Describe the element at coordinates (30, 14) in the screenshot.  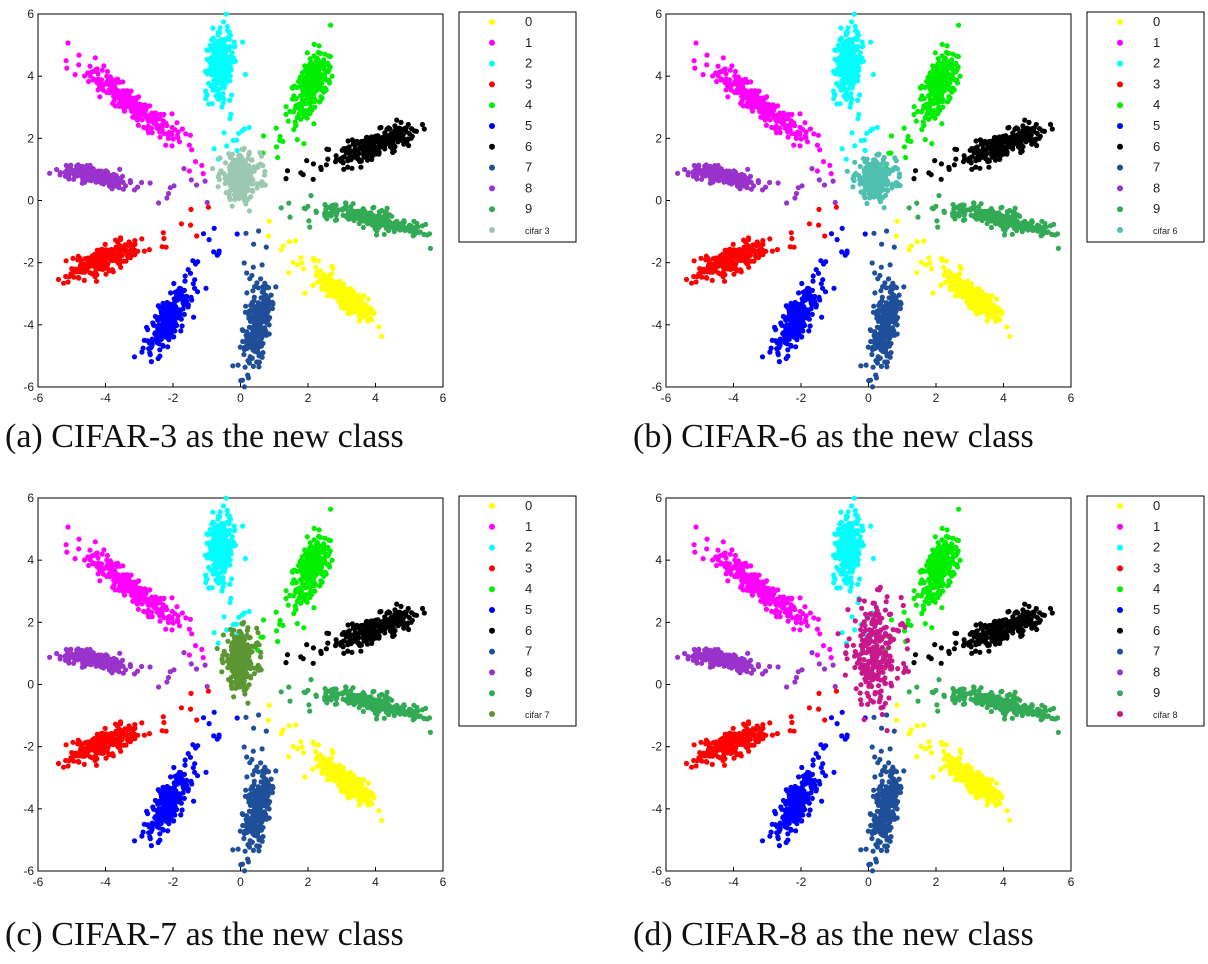
I see `y-tick-label: 6` at that location.